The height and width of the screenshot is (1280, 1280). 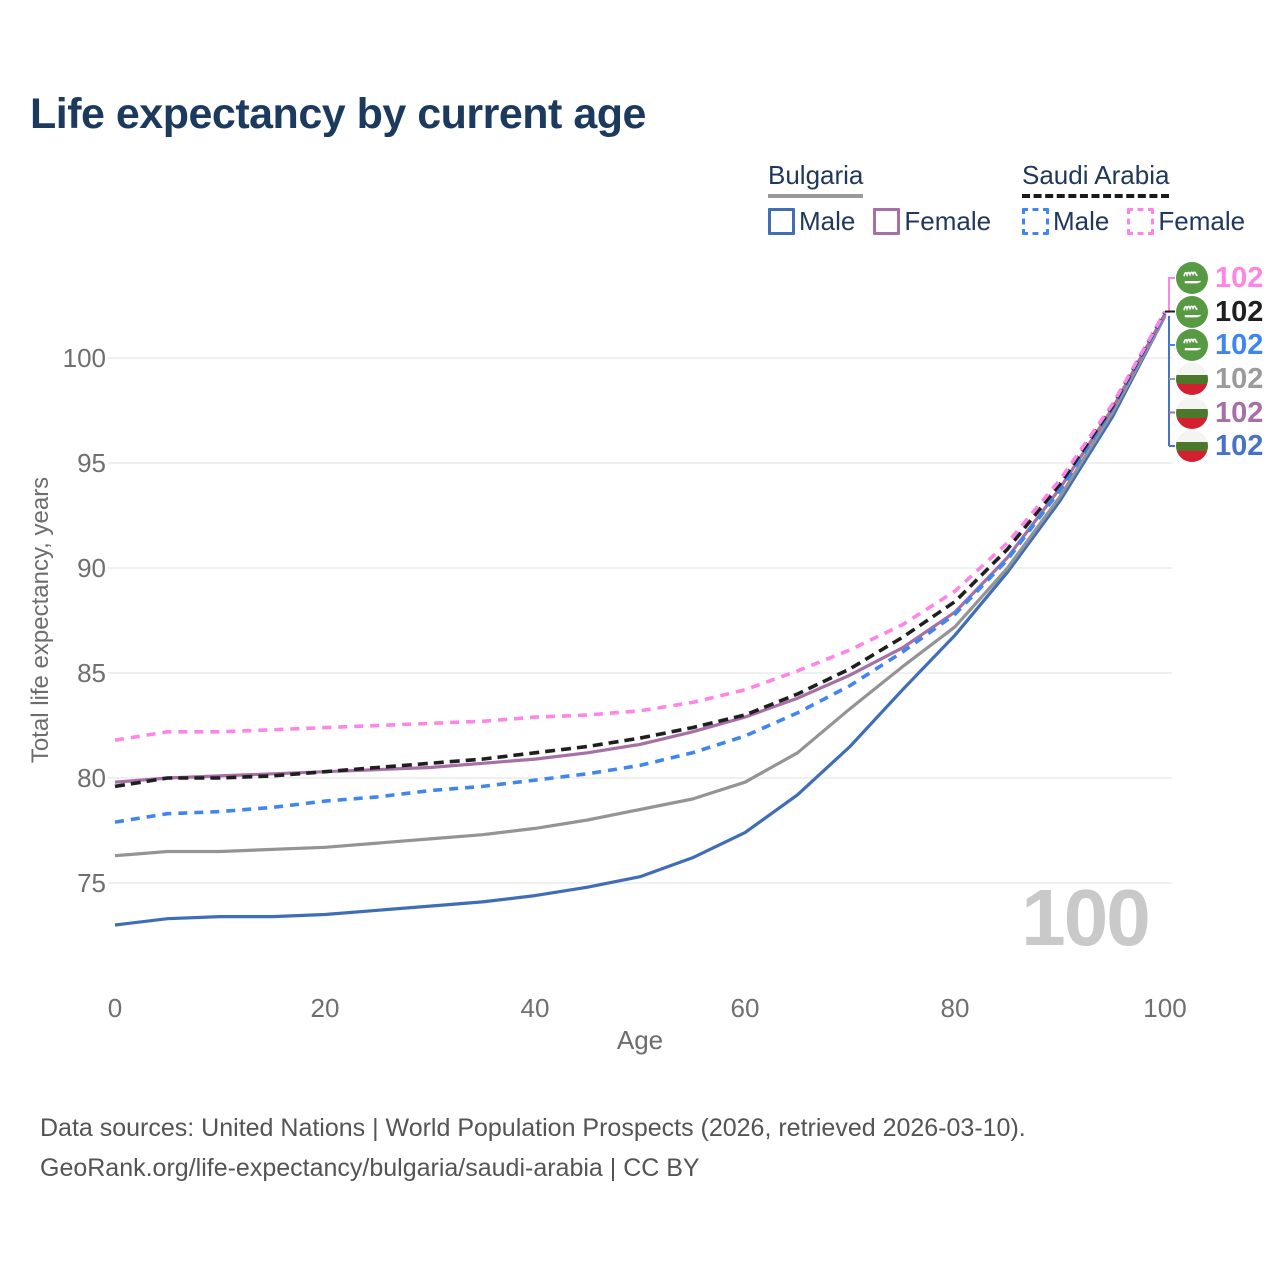 What do you see at coordinates (84, 358) in the screenshot?
I see `y-tick-100: 100` at bounding box center [84, 358].